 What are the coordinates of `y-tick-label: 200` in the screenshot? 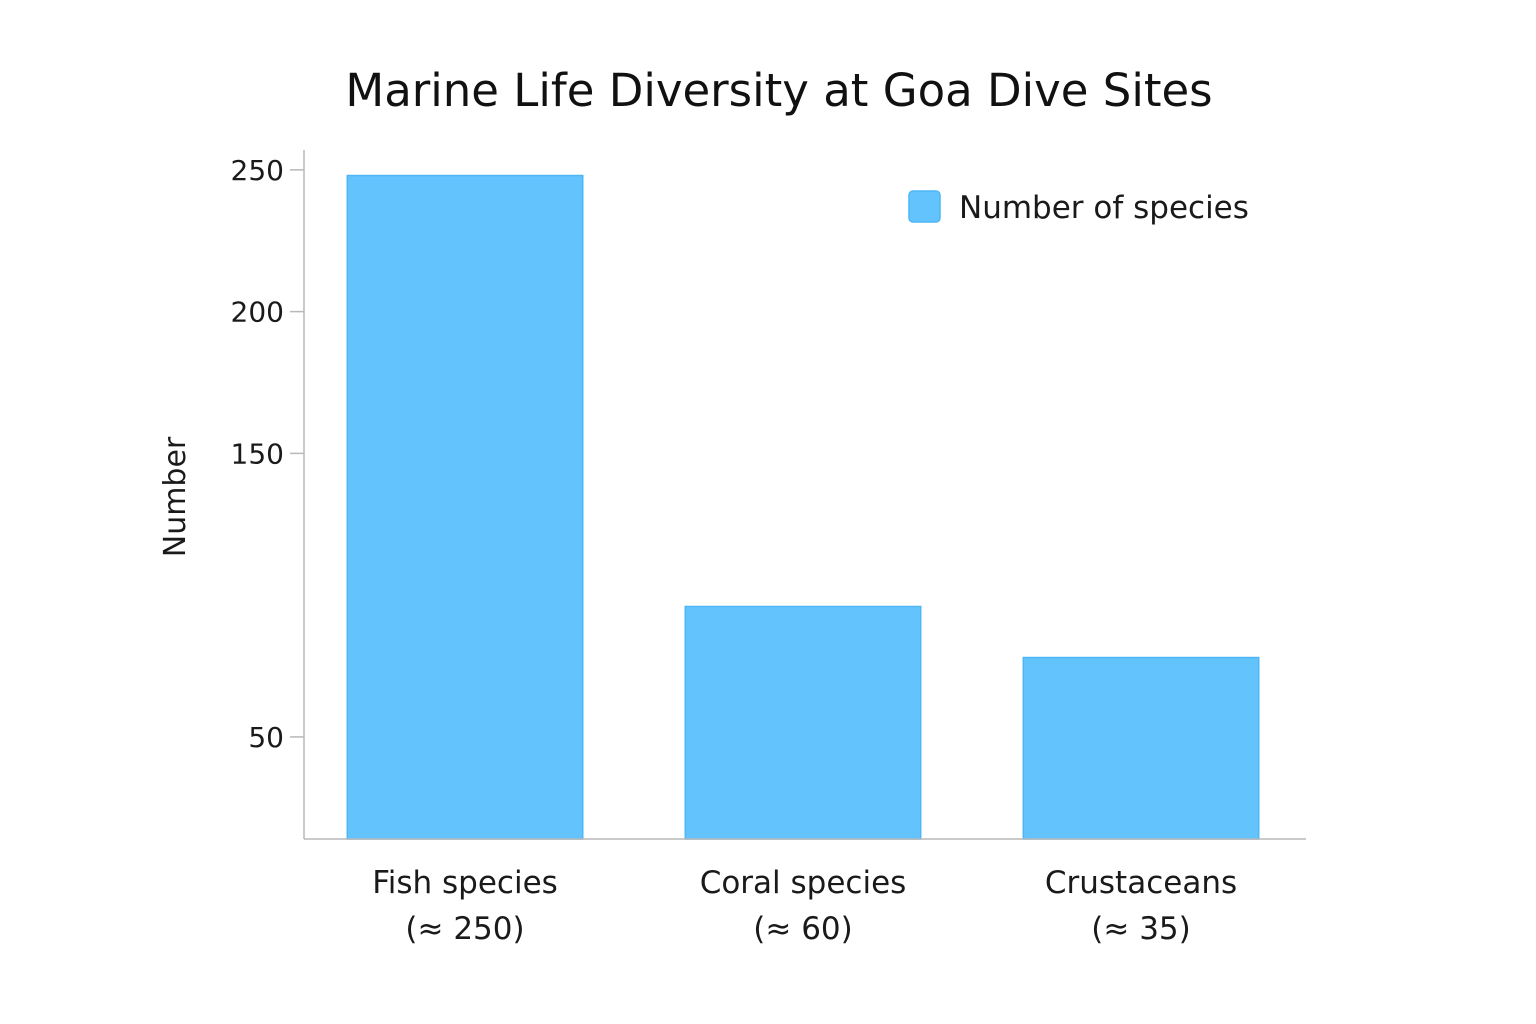 It's located at (257, 312).